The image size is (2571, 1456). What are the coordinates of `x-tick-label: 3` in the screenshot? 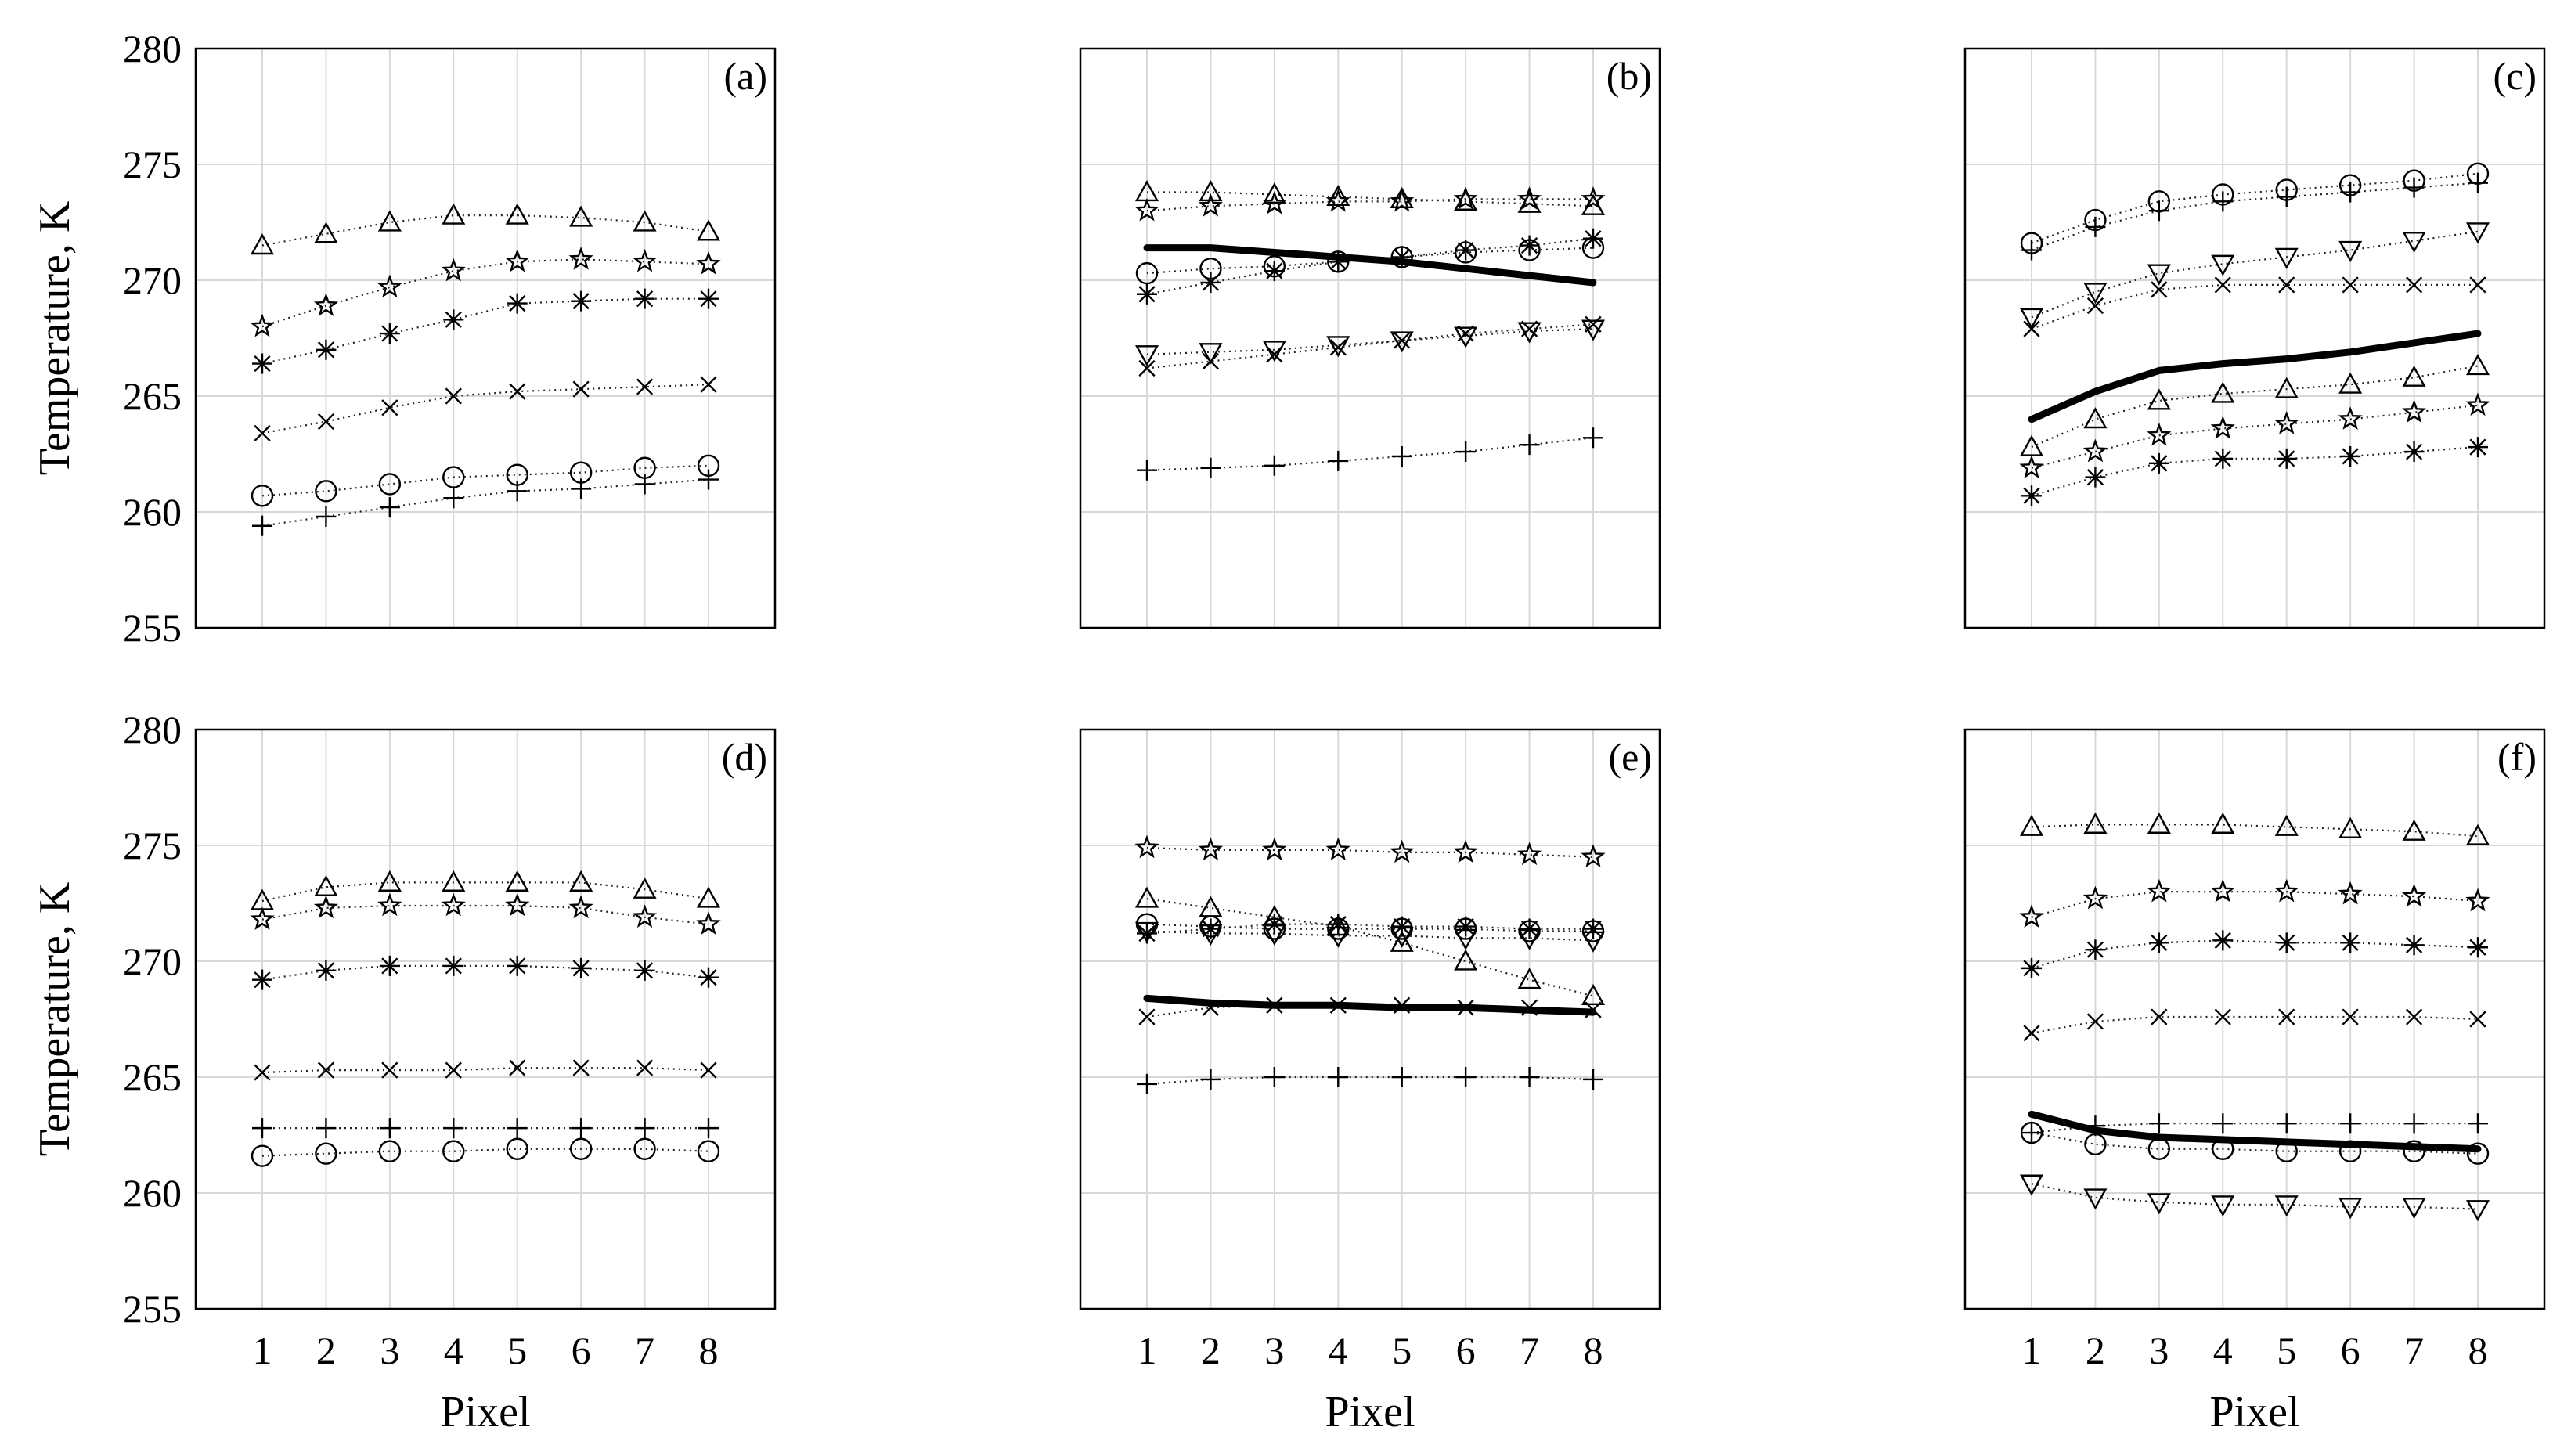 It's located at (389, 1350).